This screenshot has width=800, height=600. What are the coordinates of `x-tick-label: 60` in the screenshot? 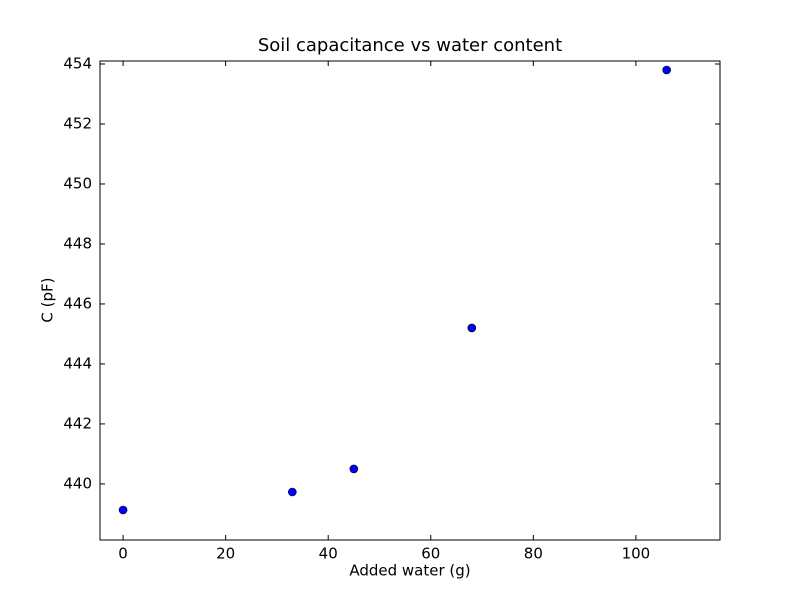 It's located at (430, 554).